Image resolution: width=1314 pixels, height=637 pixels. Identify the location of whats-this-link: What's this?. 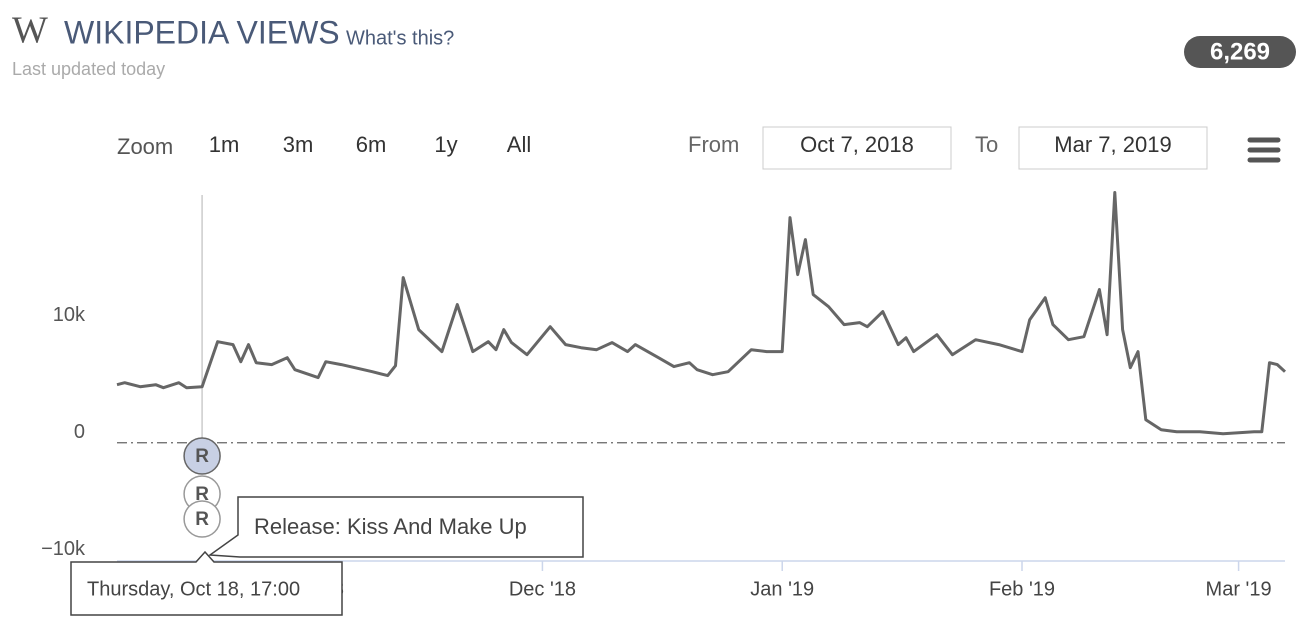
(400, 38).